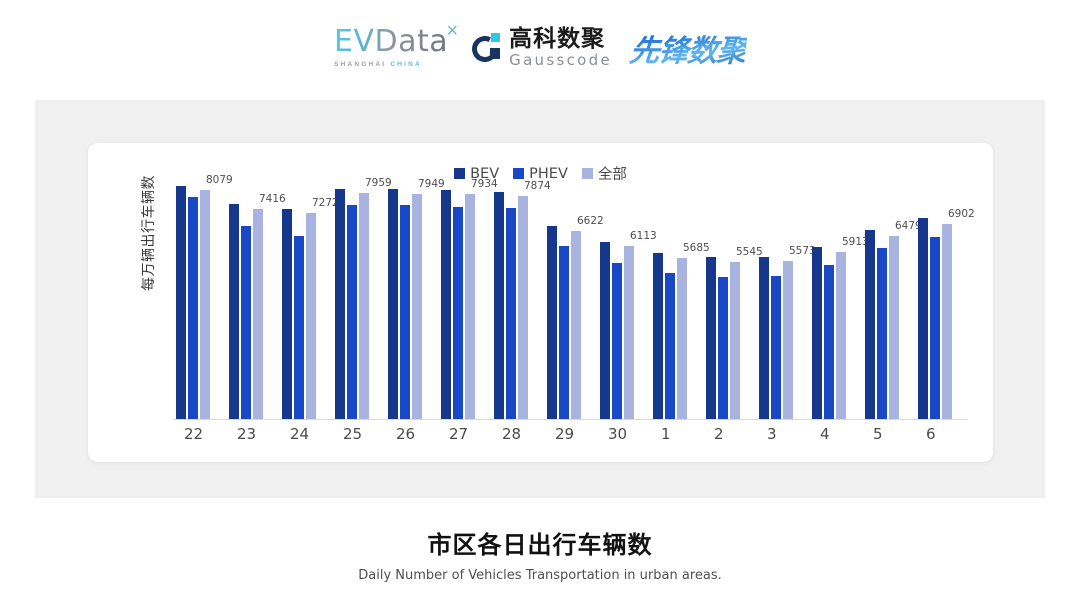  Describe the element at coordinates (406, 64) in the screenshot. I see `evdata-tagline-country: CHINA` at that location.